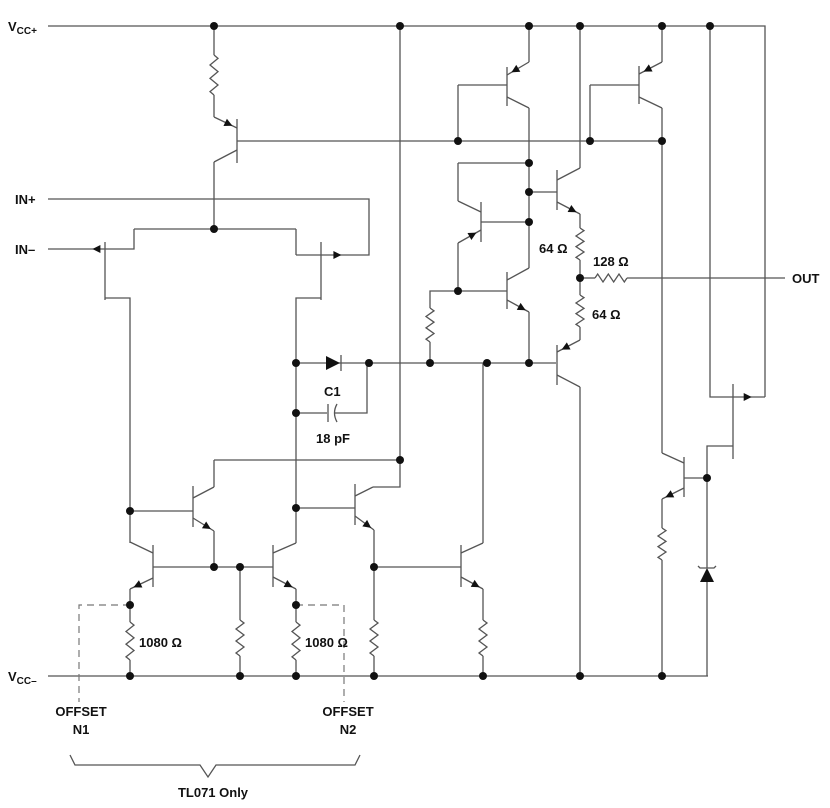 The height and width of the screenshot is (808, 830). Describe the element at coordinates (225, 139) in the screenshot. I see `transistor-q-bias` at that location.